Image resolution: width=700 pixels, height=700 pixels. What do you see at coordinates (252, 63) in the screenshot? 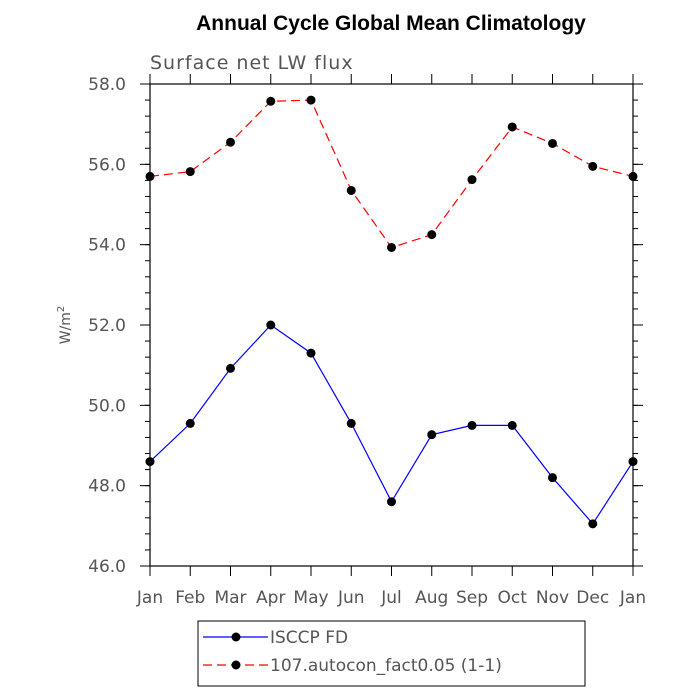
I see `chart-subtitle: Surface net LW flux` at bounding box center [252, 63].